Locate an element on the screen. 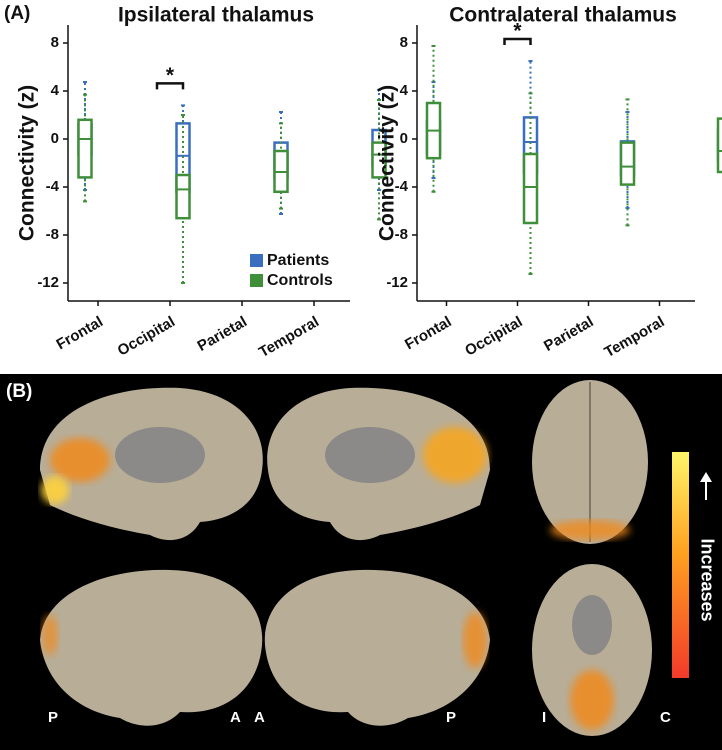  brain-lateral-left is located at coordinates (151, 647).